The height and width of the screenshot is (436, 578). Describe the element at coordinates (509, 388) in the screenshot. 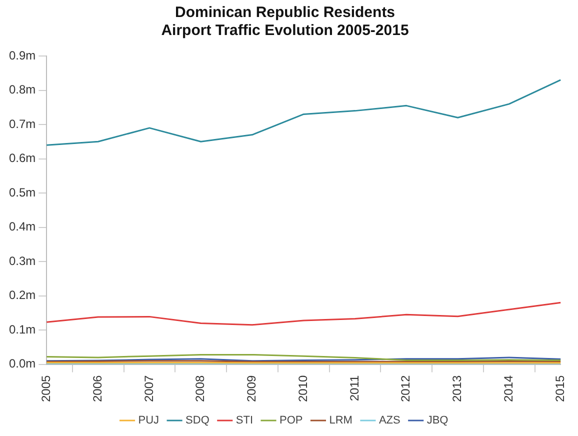

I see `x-tick-label: 2014` at that location.